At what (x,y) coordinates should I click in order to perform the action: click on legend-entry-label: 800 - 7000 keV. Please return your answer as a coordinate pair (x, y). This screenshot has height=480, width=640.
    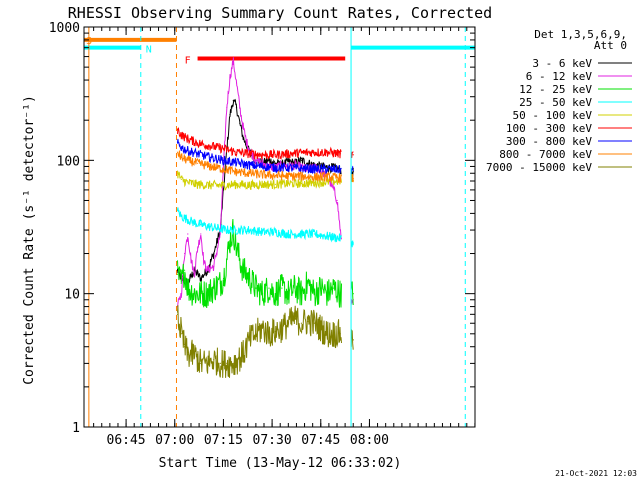
    Looking at the image, I should click on (545, 154).